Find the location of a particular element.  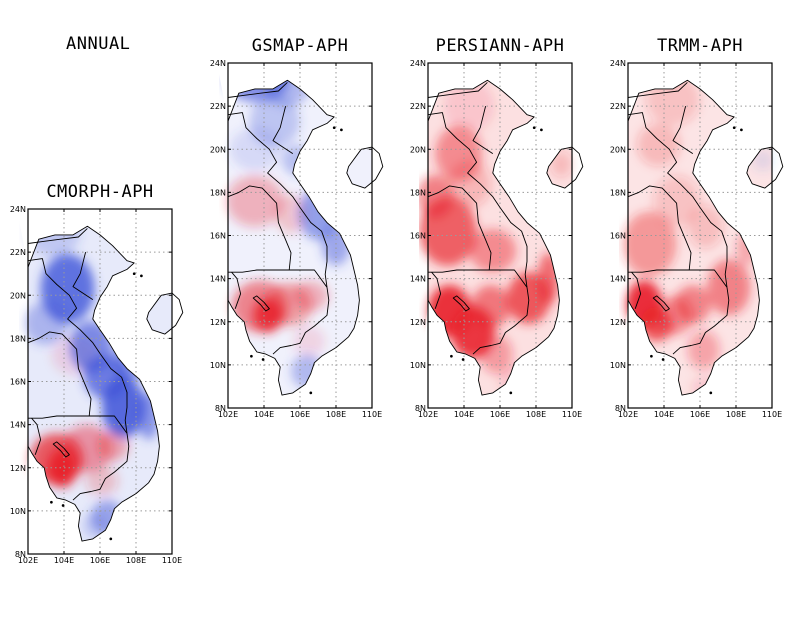

panel-title-persiann: PERSIANN-APH is located at coordinates (500, 46).